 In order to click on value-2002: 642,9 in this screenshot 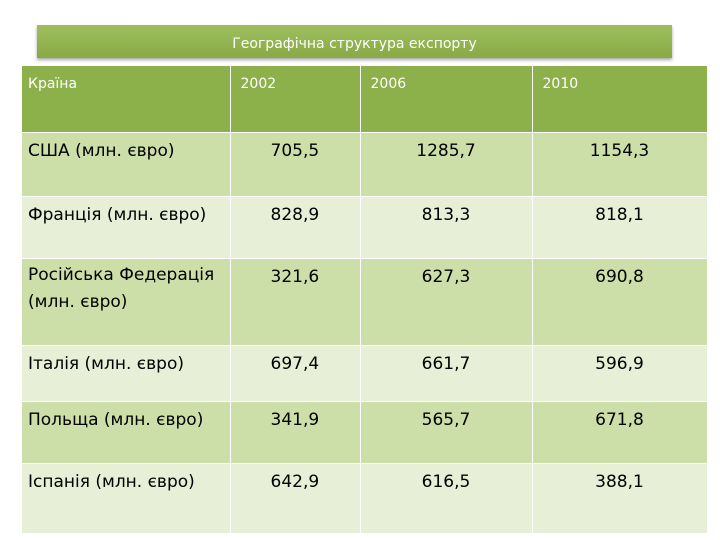, I will do `click(295, 498)`.